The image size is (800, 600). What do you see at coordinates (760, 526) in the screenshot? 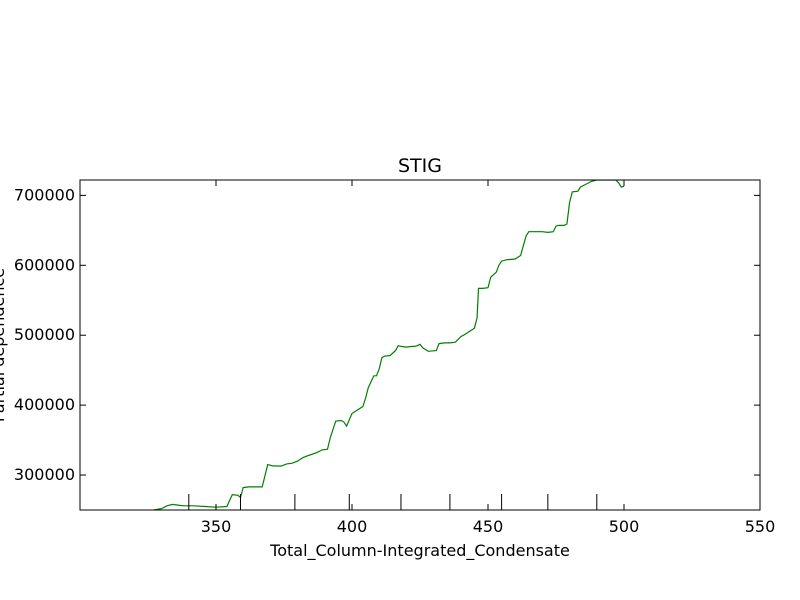
I see `x-tick-label: 550` at bounding box center [760, 526].